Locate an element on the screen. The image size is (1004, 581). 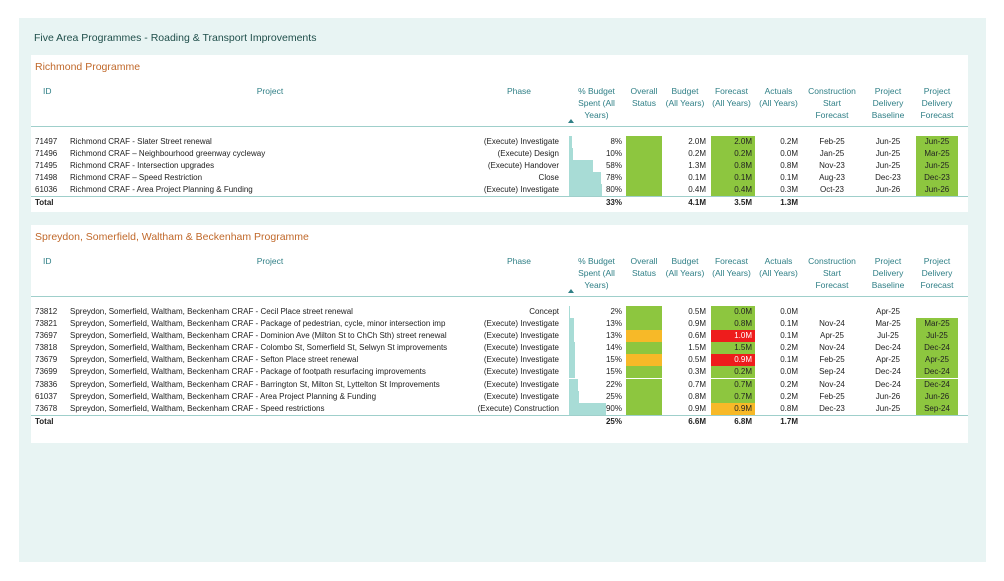
budget-spent-value: 15% is located at coordinates (613, 360).